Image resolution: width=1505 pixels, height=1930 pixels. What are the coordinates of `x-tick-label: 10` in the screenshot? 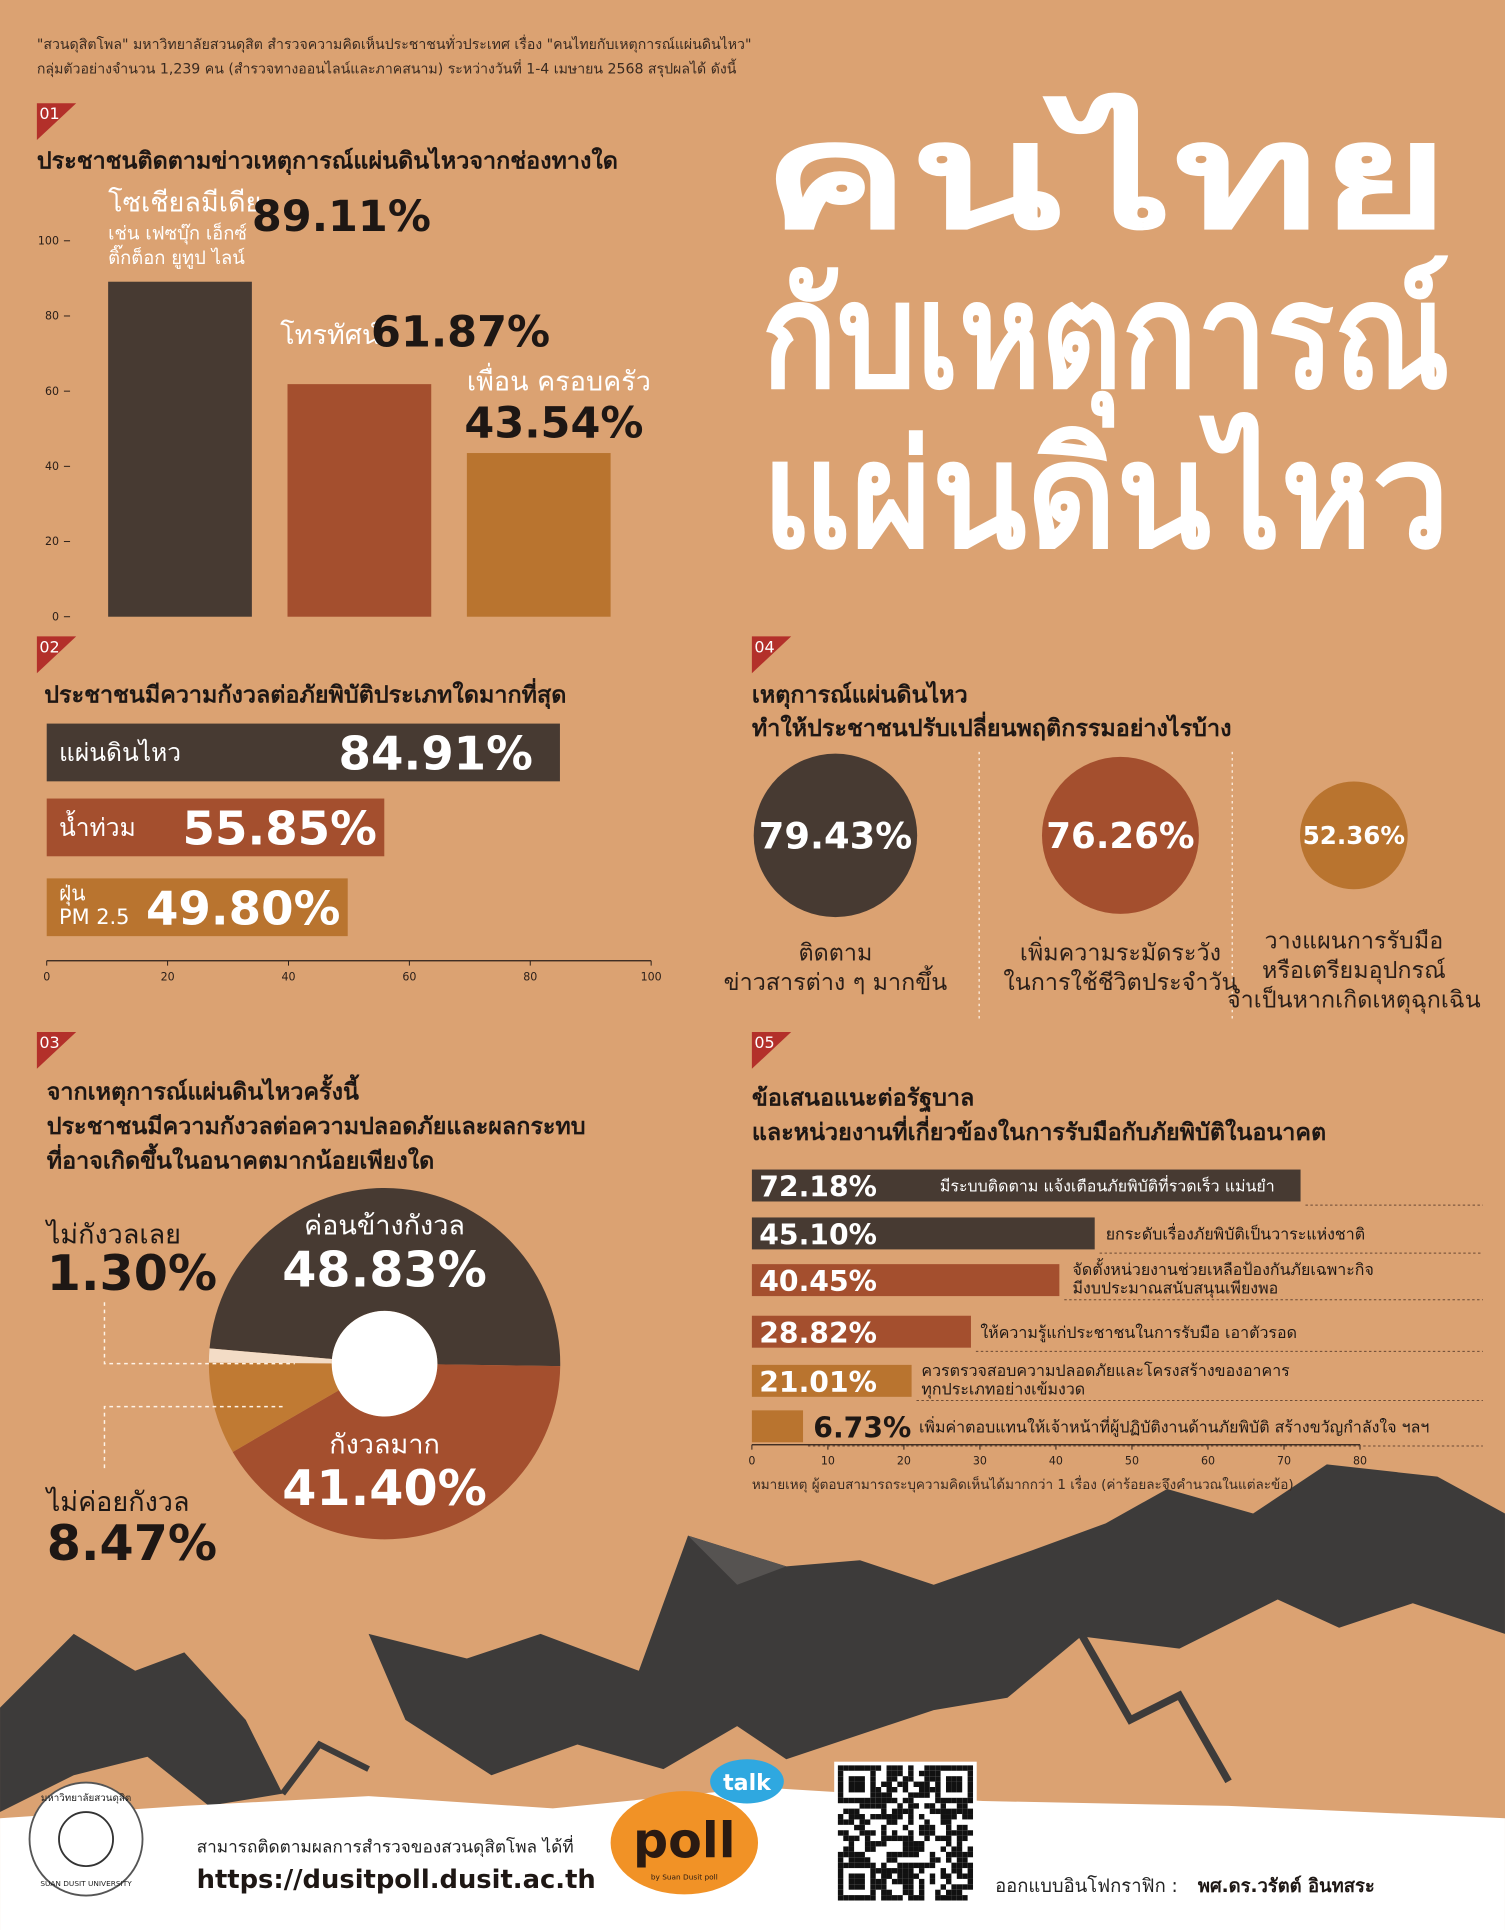 It's located at (828, 1460).